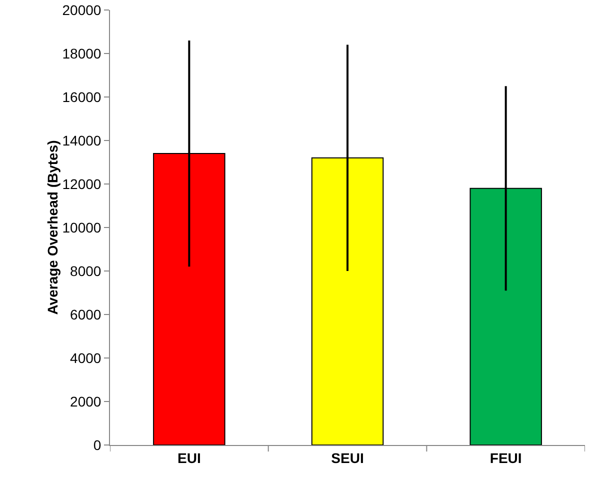 The image size is (605, 485). Describe the element at coordinates (82, 184) in the screenshot. I see `y-tick-label: 12000` at that location.